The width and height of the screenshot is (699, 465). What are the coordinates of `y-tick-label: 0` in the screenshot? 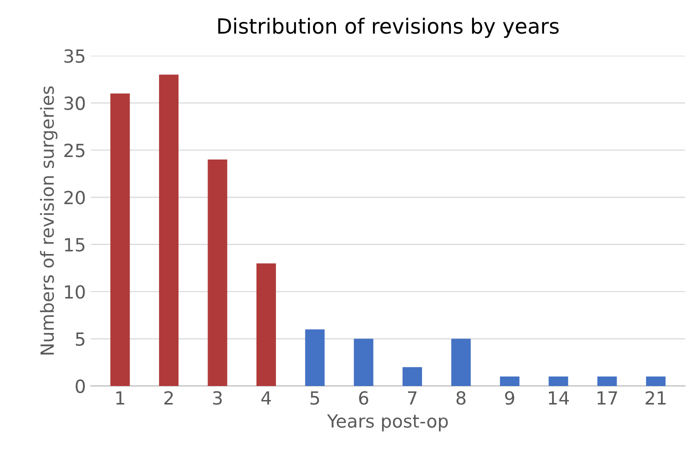 It's located at (80, 386).